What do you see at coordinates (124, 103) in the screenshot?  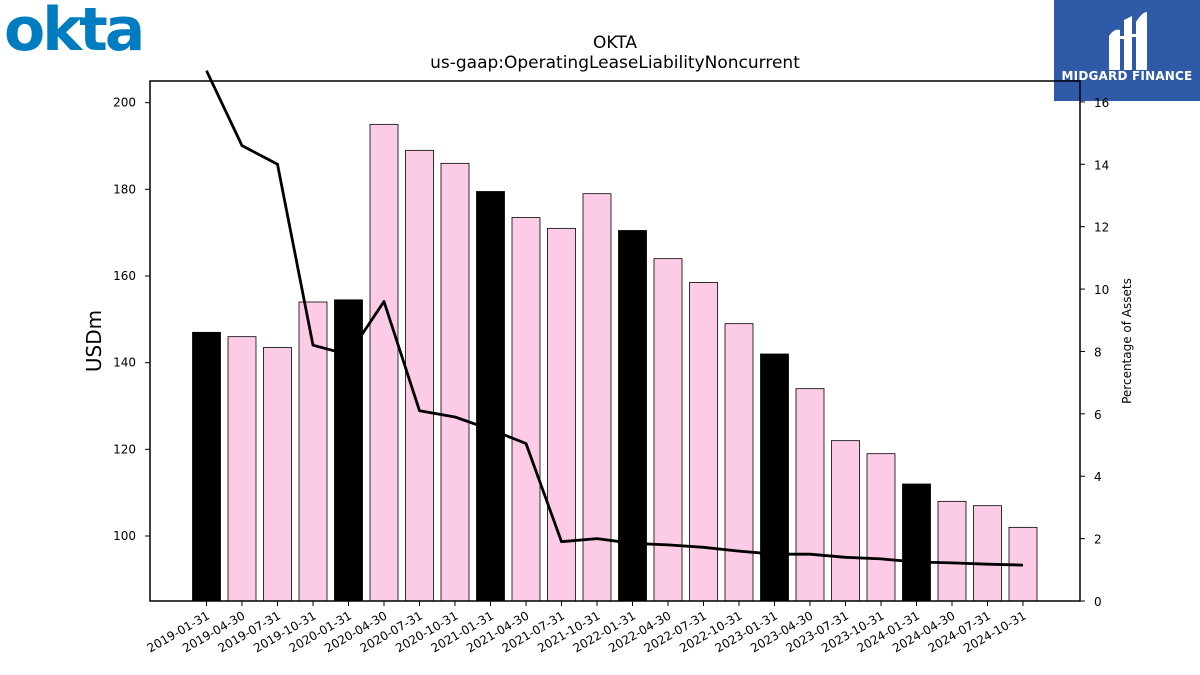 I see `y-tick-label: 200` at bounding box center [124, 103].